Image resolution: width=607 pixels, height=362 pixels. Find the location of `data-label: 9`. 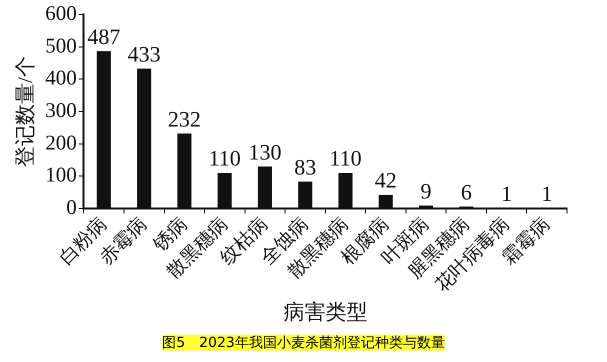

data-label: 9 is located at coordinates (426, 191).